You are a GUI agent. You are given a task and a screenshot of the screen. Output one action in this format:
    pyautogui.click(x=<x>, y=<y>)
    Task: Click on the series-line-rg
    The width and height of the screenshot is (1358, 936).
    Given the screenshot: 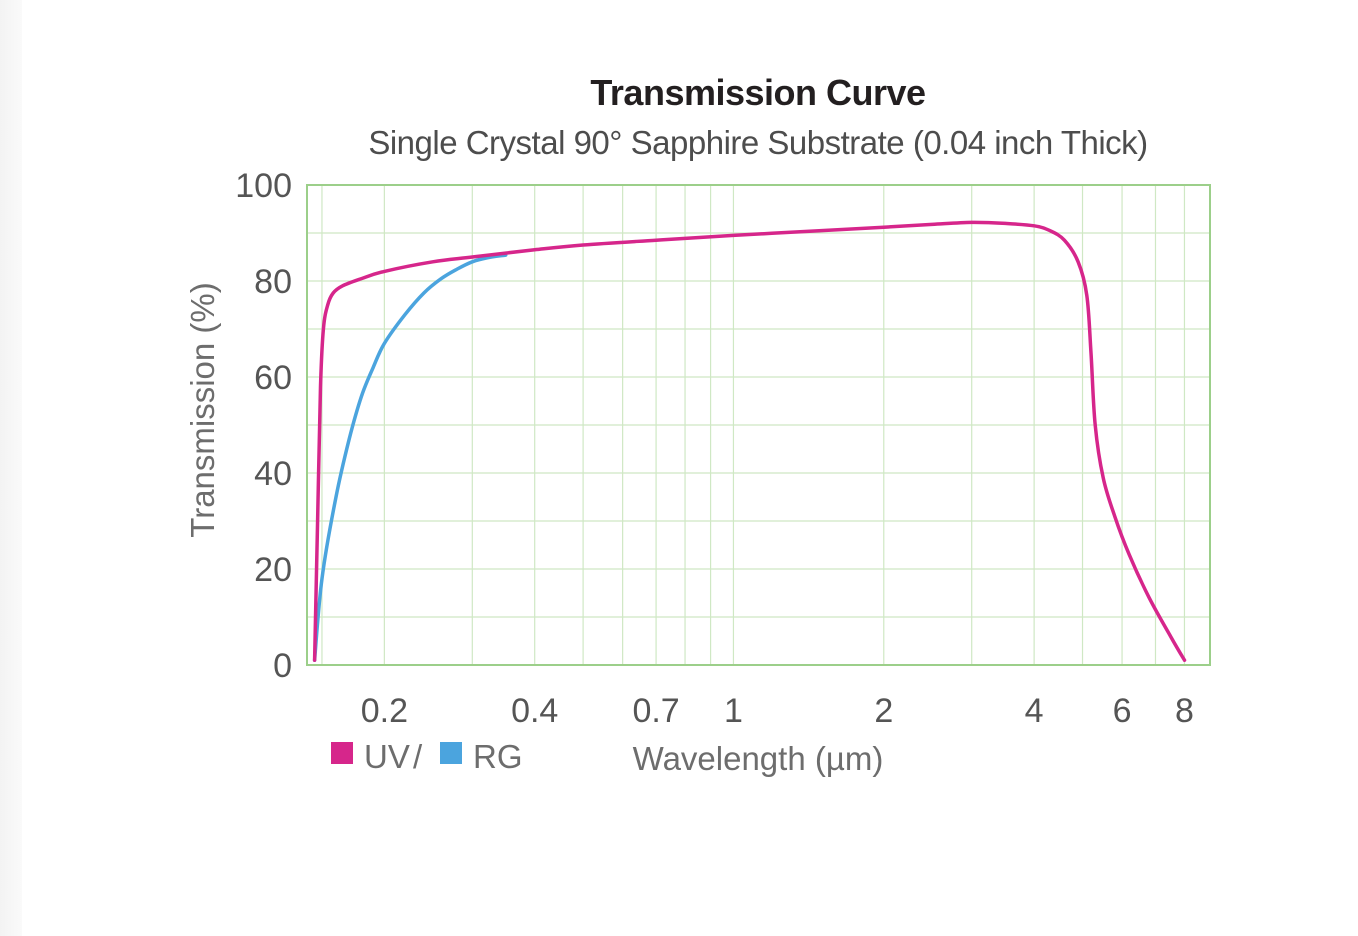 What is the action you would take?
    pyautogui.click(x=410, y=457)
    